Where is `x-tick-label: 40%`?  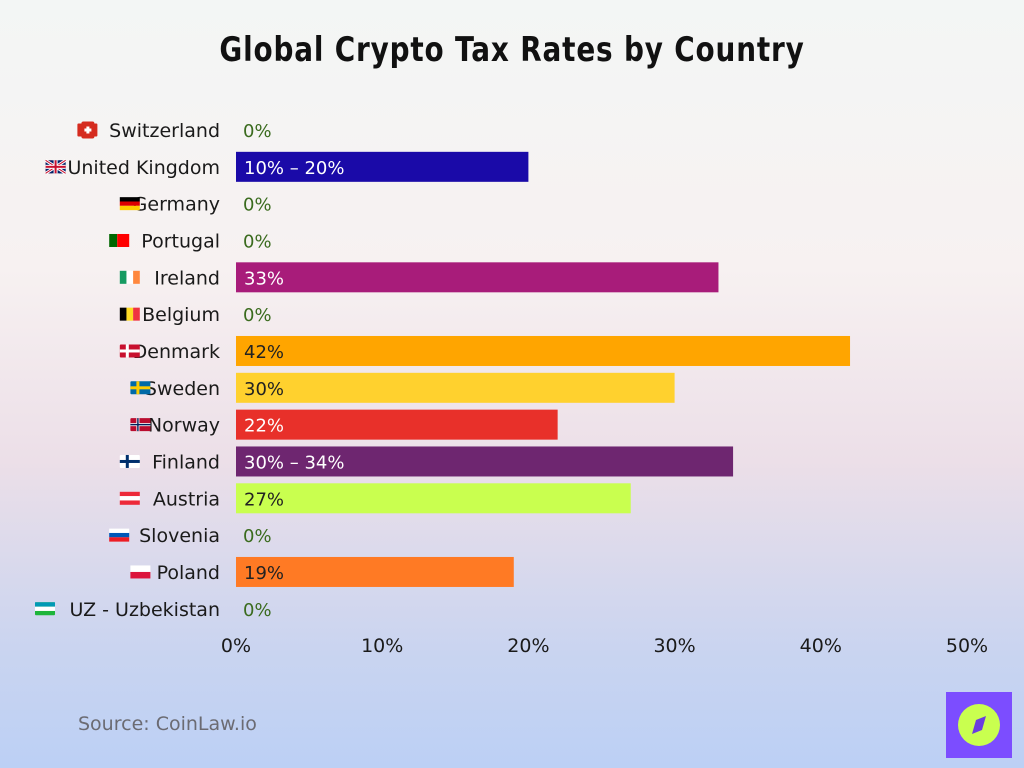 x-tick-label: 40% is located at coordinates (821, 646).